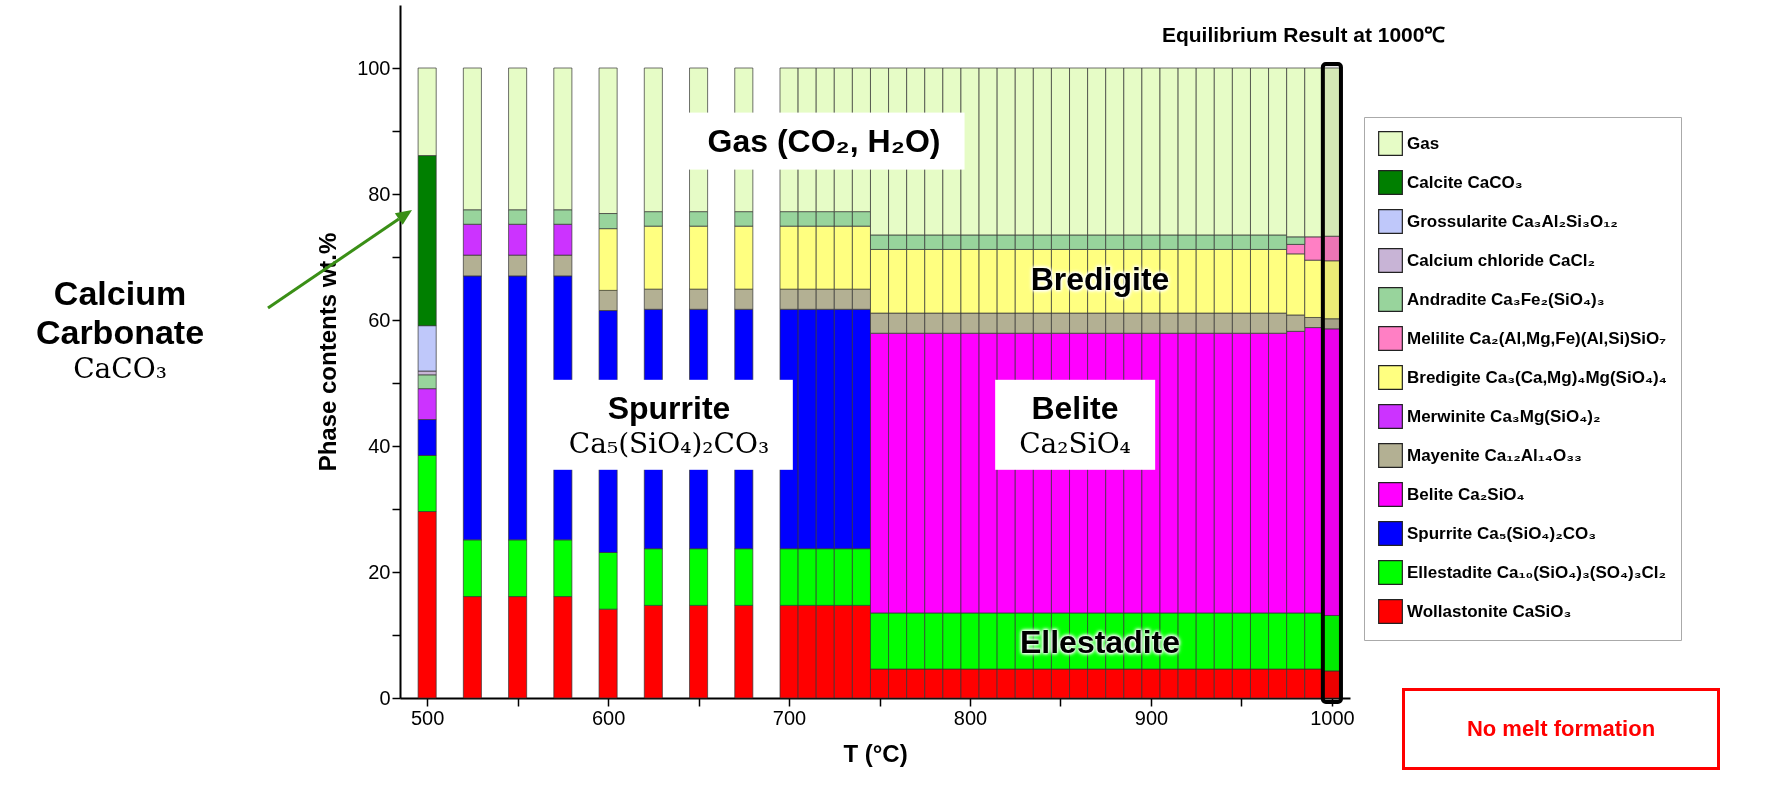  Describe the element at coordinates (1537, 572) in the screenshot. I see `legend-label: Ellestadite Ca₁₀(SiO₄)₃(SO₄)₃Cl₂` at that location.